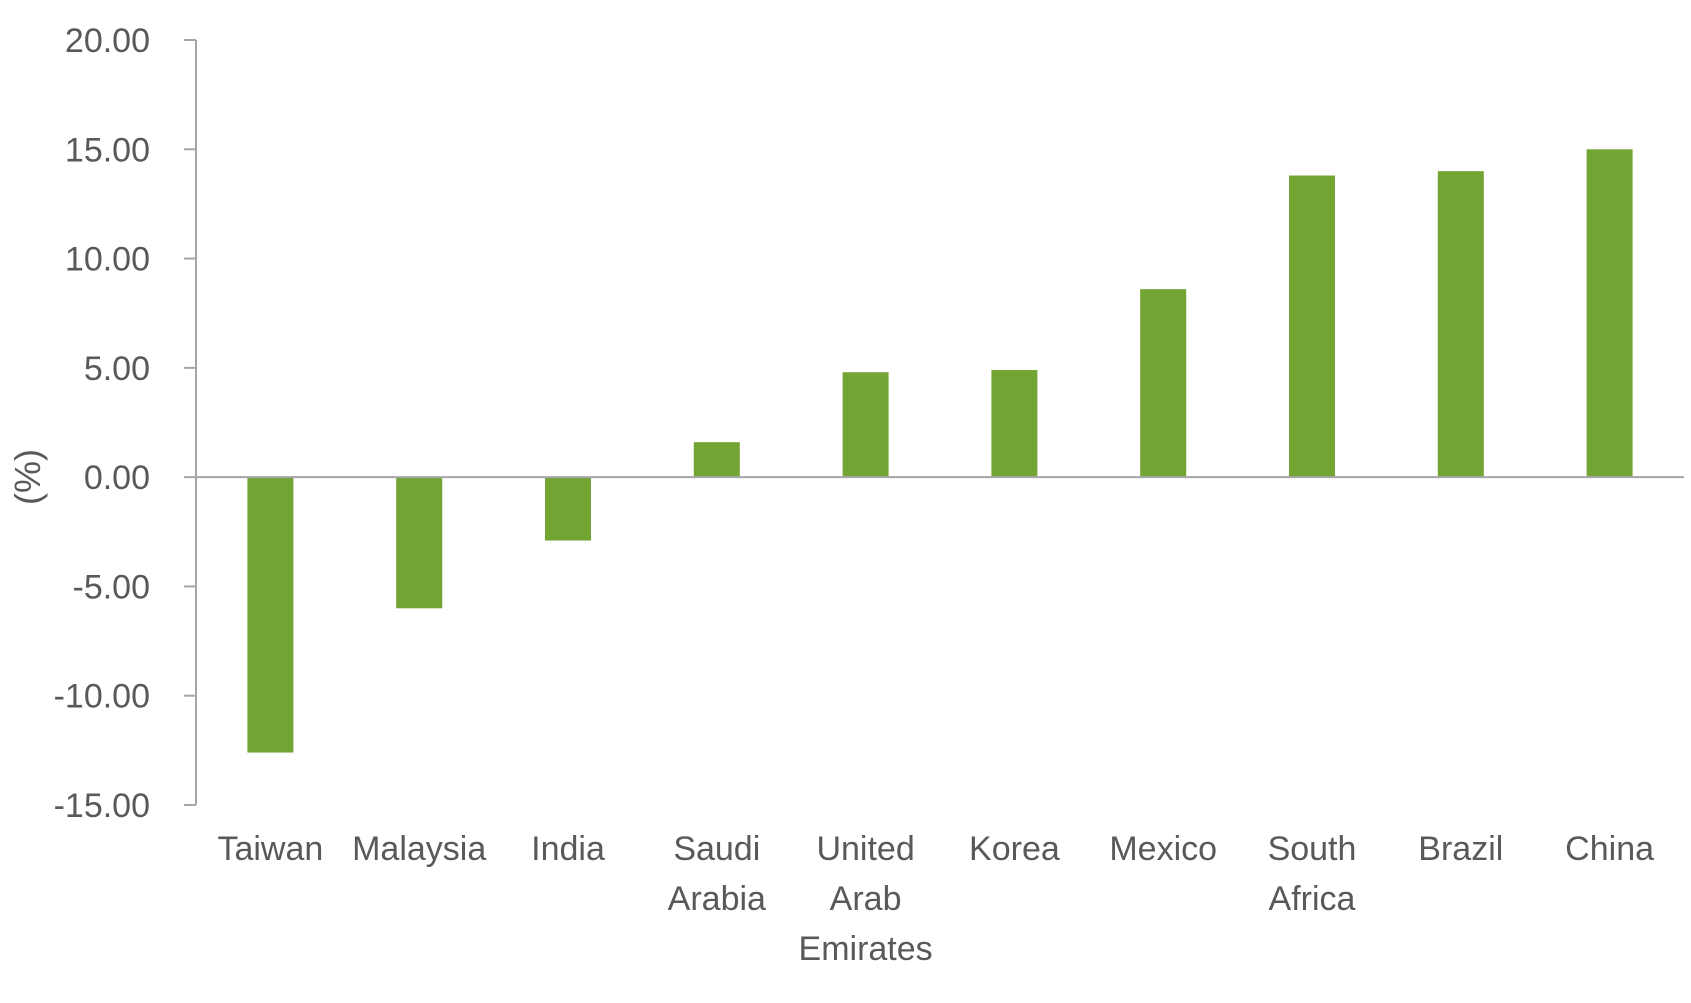  What do you see at coordinates (865, 425) in the screenshot?
I see `bar-united-arab-emirates` at bounding box center [865, 425].